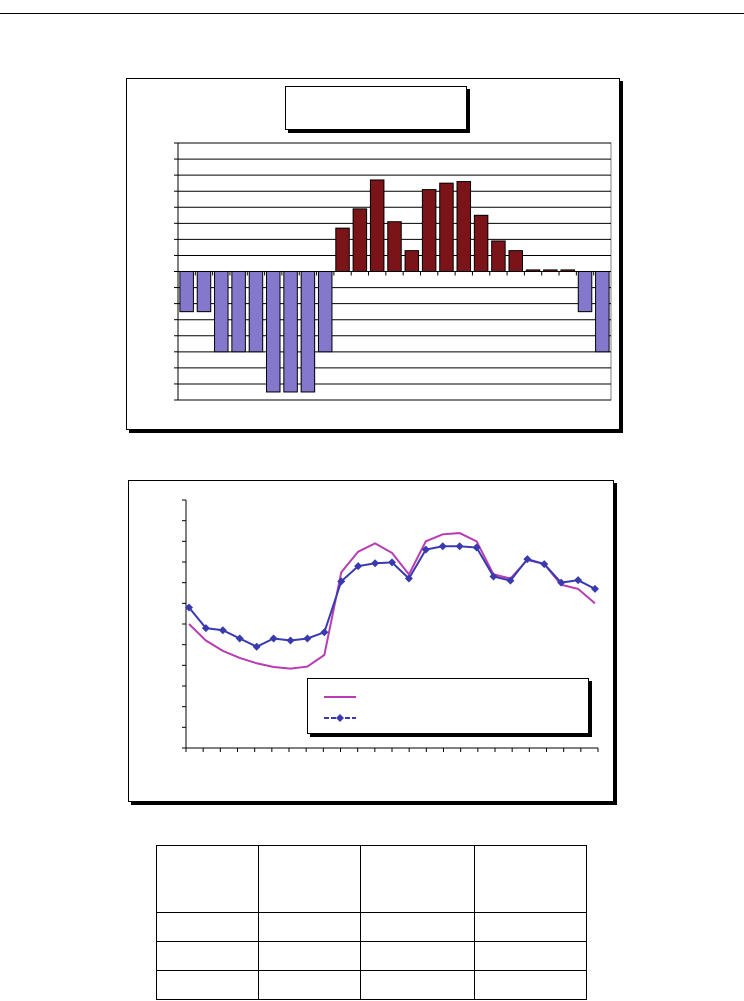 Image resolution: width=744 pixels, height=1001 pixels. I want to click on page-top-rule, so click(372, 13).